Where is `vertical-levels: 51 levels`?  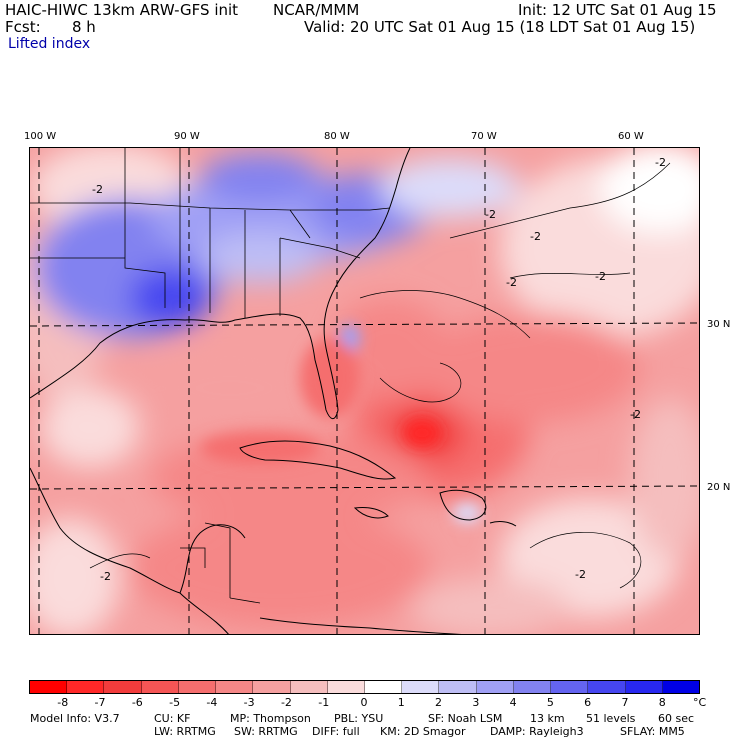
vertical-levels: 51 levels is located at coordinates (611, 718).